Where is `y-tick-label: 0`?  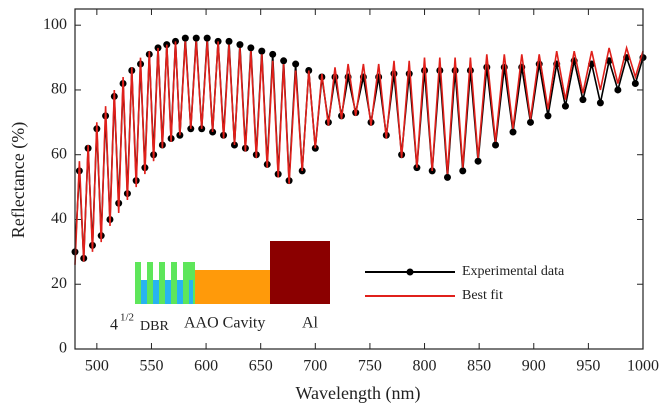 y-tick-label: 0 is located at coordinates (63, 348).